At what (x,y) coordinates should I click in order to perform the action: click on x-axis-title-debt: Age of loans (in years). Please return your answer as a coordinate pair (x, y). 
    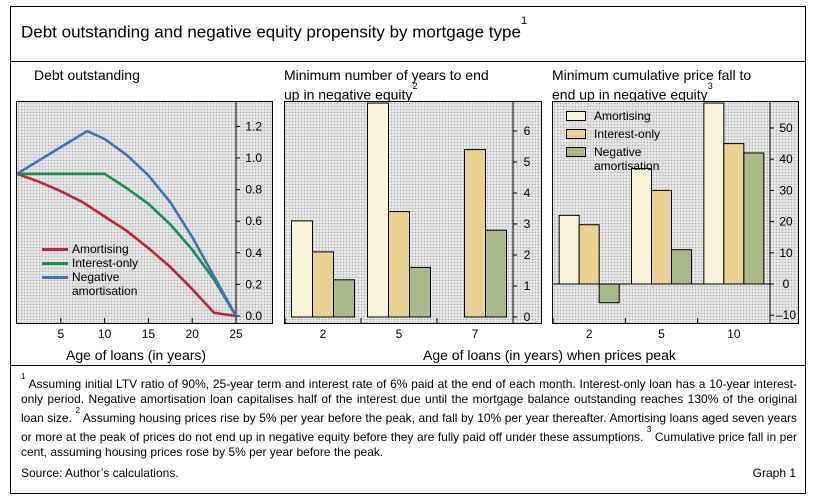
    Looking at the image, I should click on (136, 355).